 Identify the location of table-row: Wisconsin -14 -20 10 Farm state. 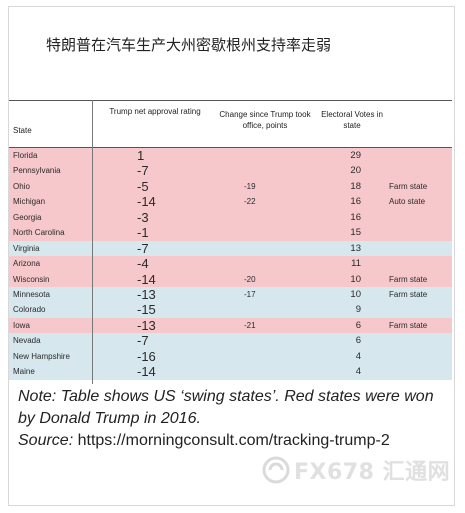
(230, 279).